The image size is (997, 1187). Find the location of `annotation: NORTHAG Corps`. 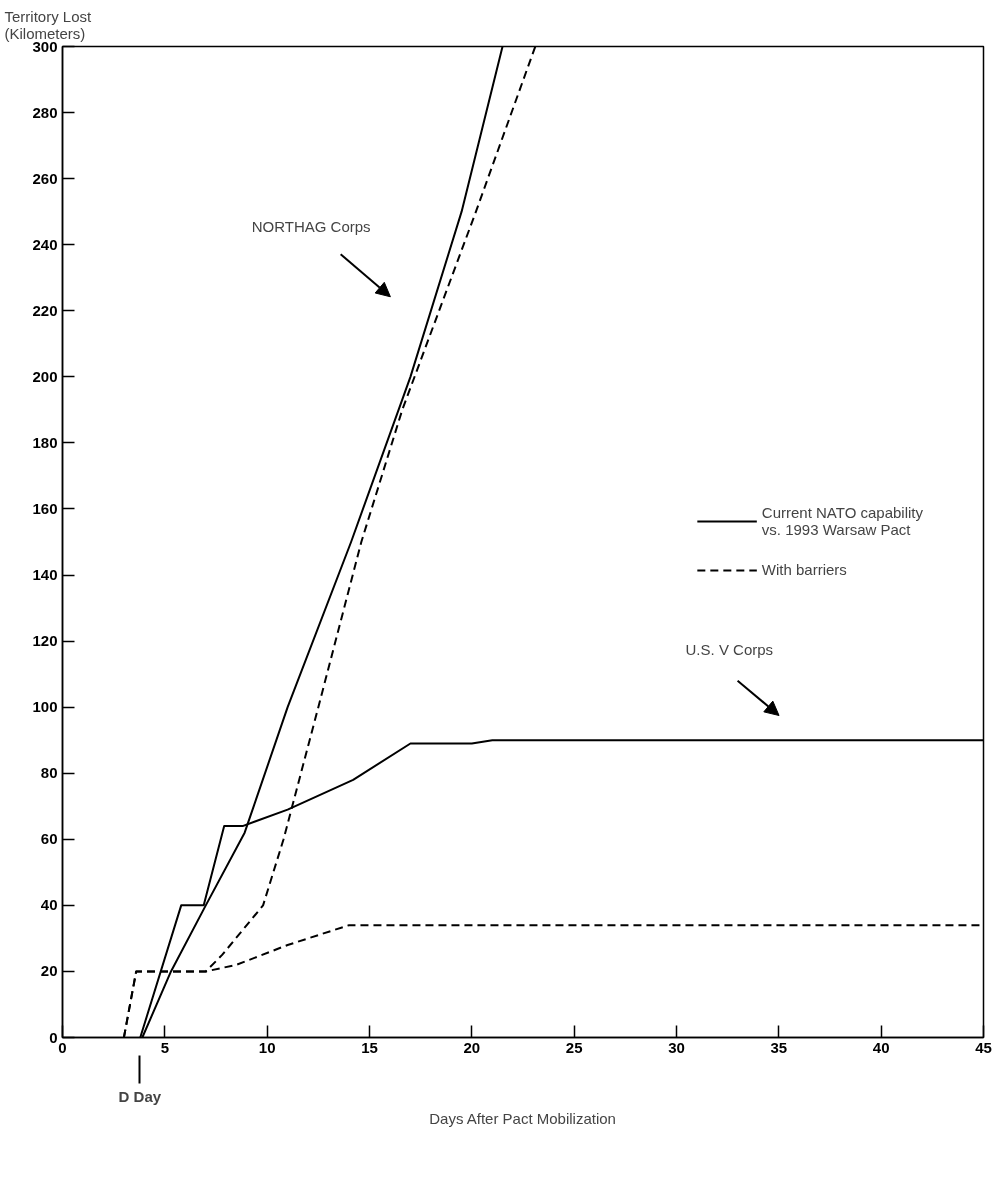

annotation: NORTHAG Corps is located at coordinates (311, 226).